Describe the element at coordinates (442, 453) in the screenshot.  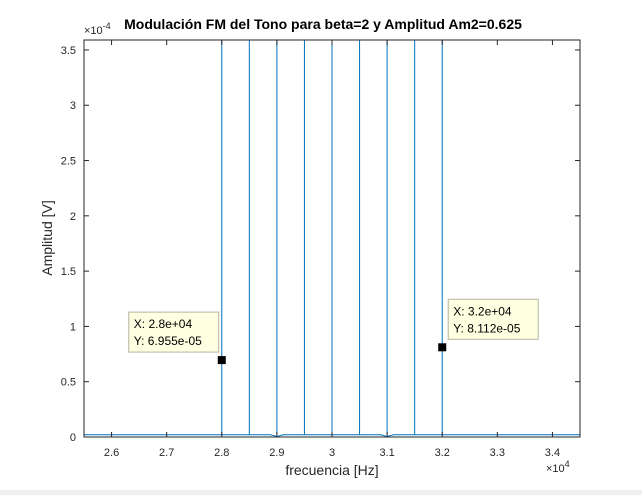
I see `x-tick-label: 3.2` at that location.